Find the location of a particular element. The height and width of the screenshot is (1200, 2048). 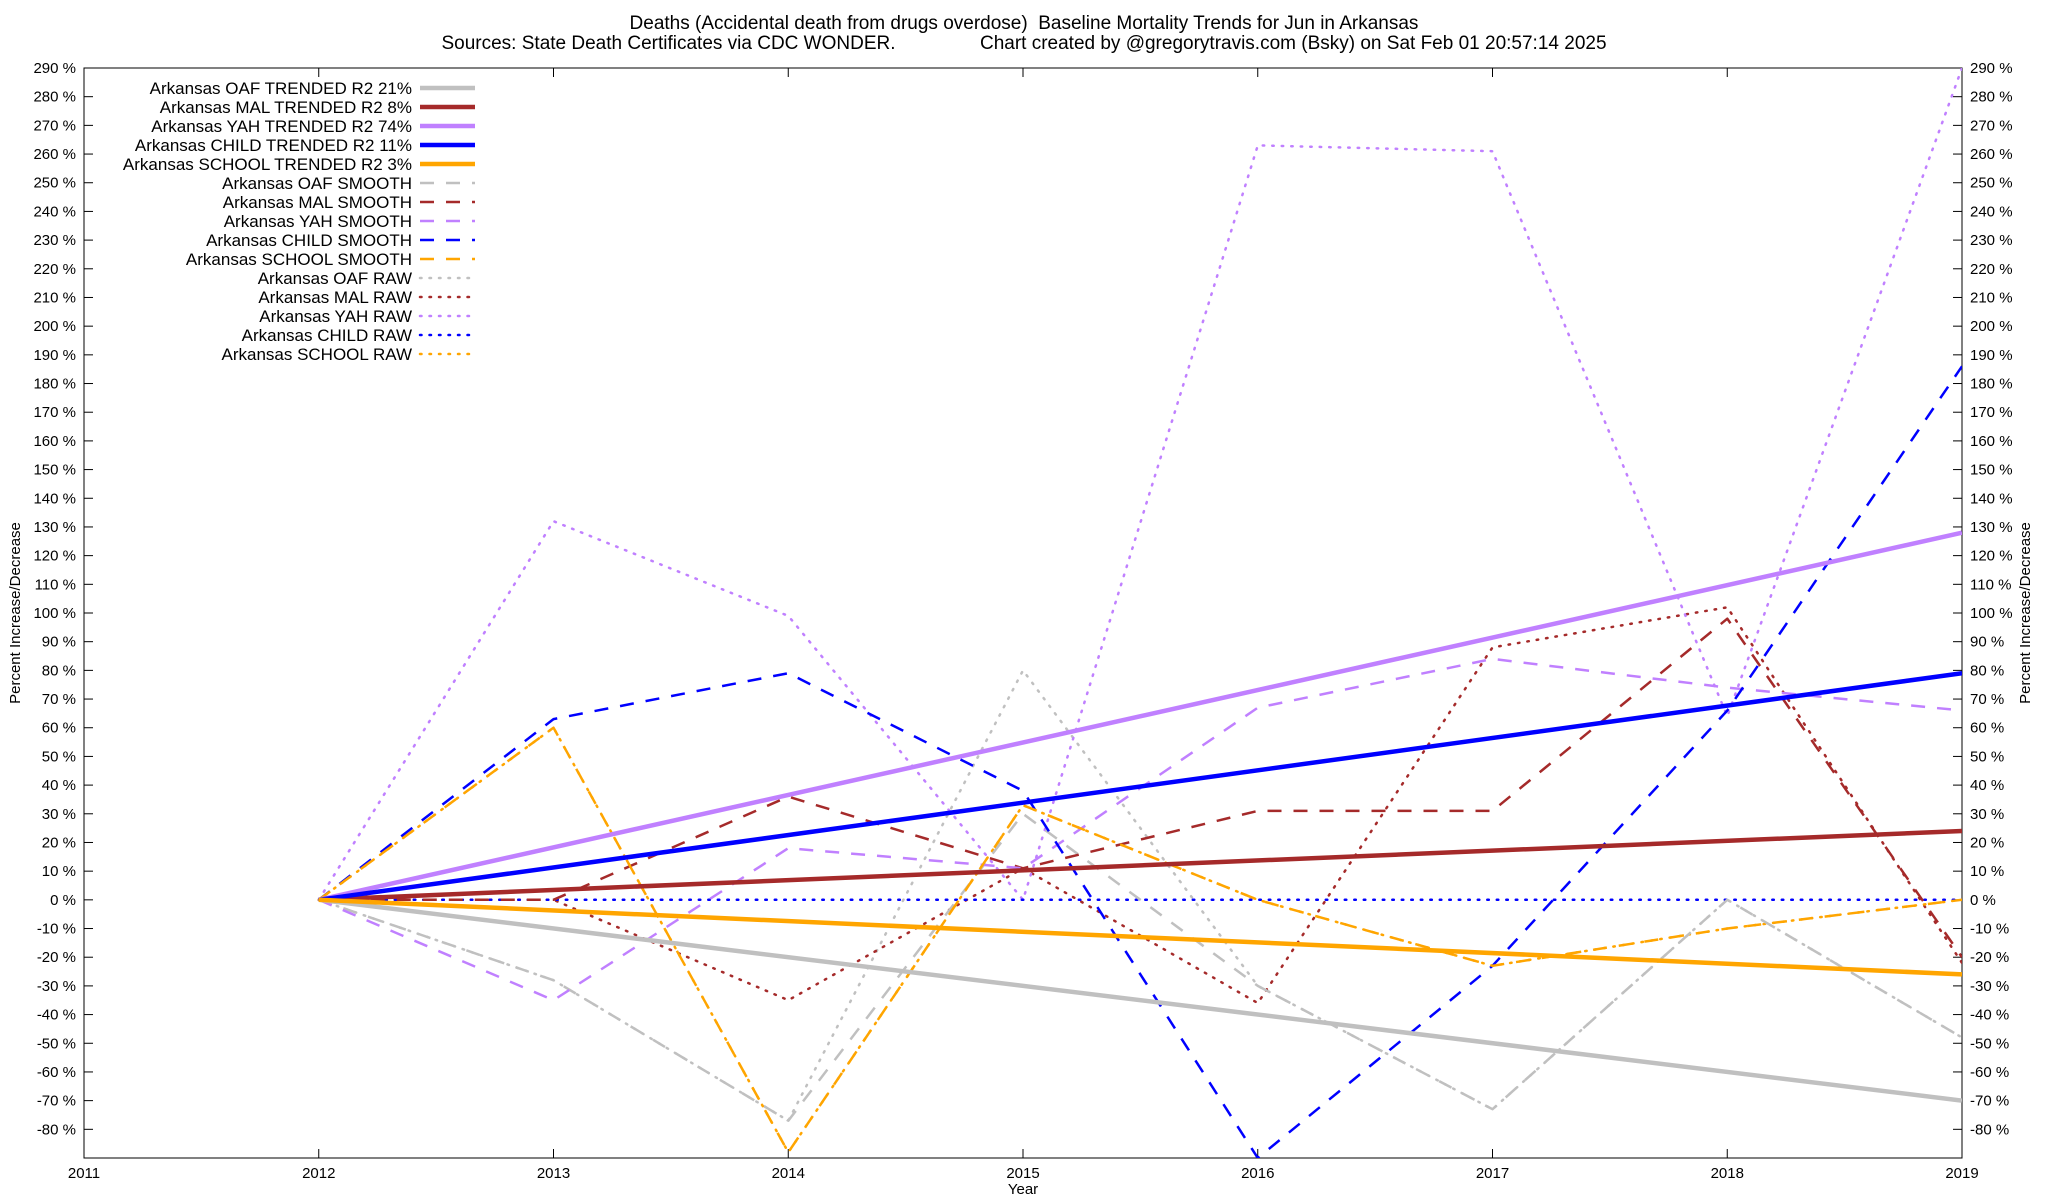

y-tick-label: -30 % is located at coordinates (56, 986).